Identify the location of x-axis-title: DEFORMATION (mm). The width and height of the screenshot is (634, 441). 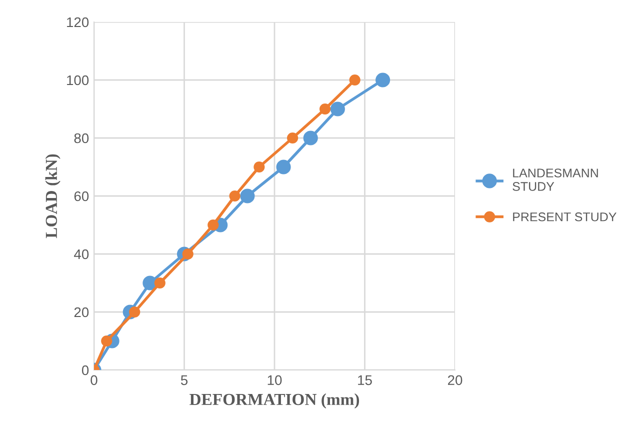
(275, 400).